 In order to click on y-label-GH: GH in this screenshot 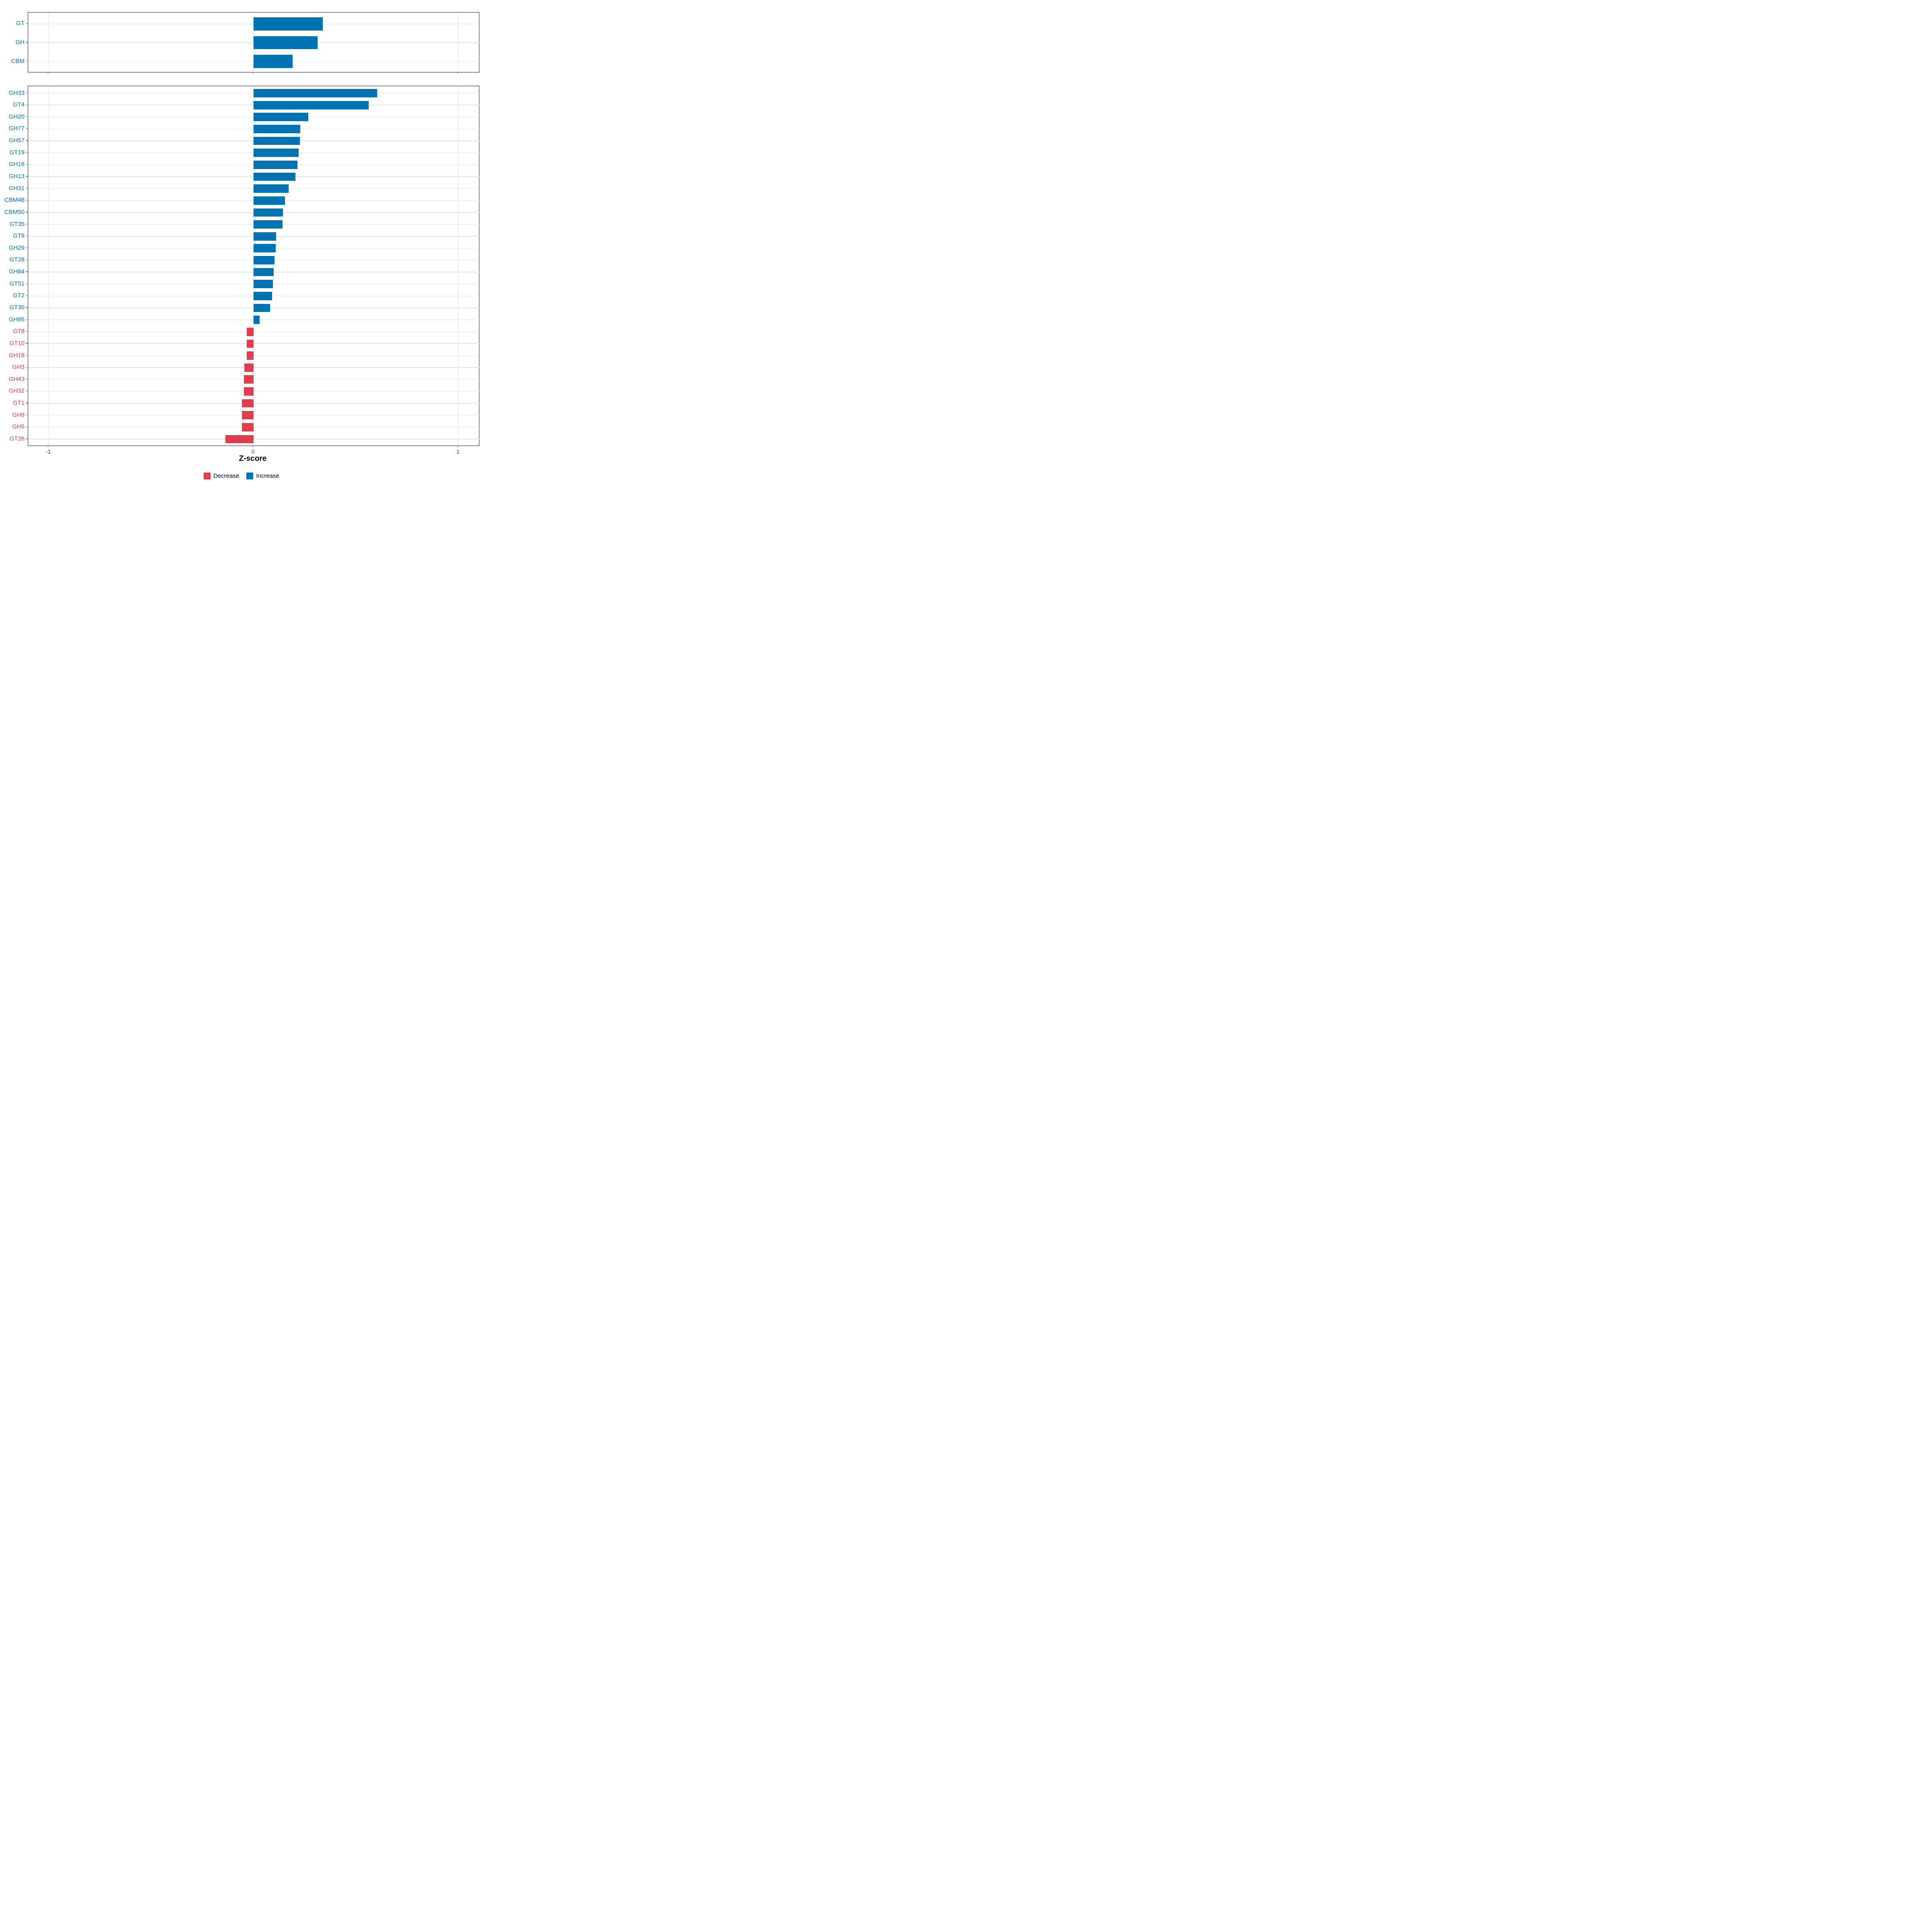, I will do `click(20, 42)`.